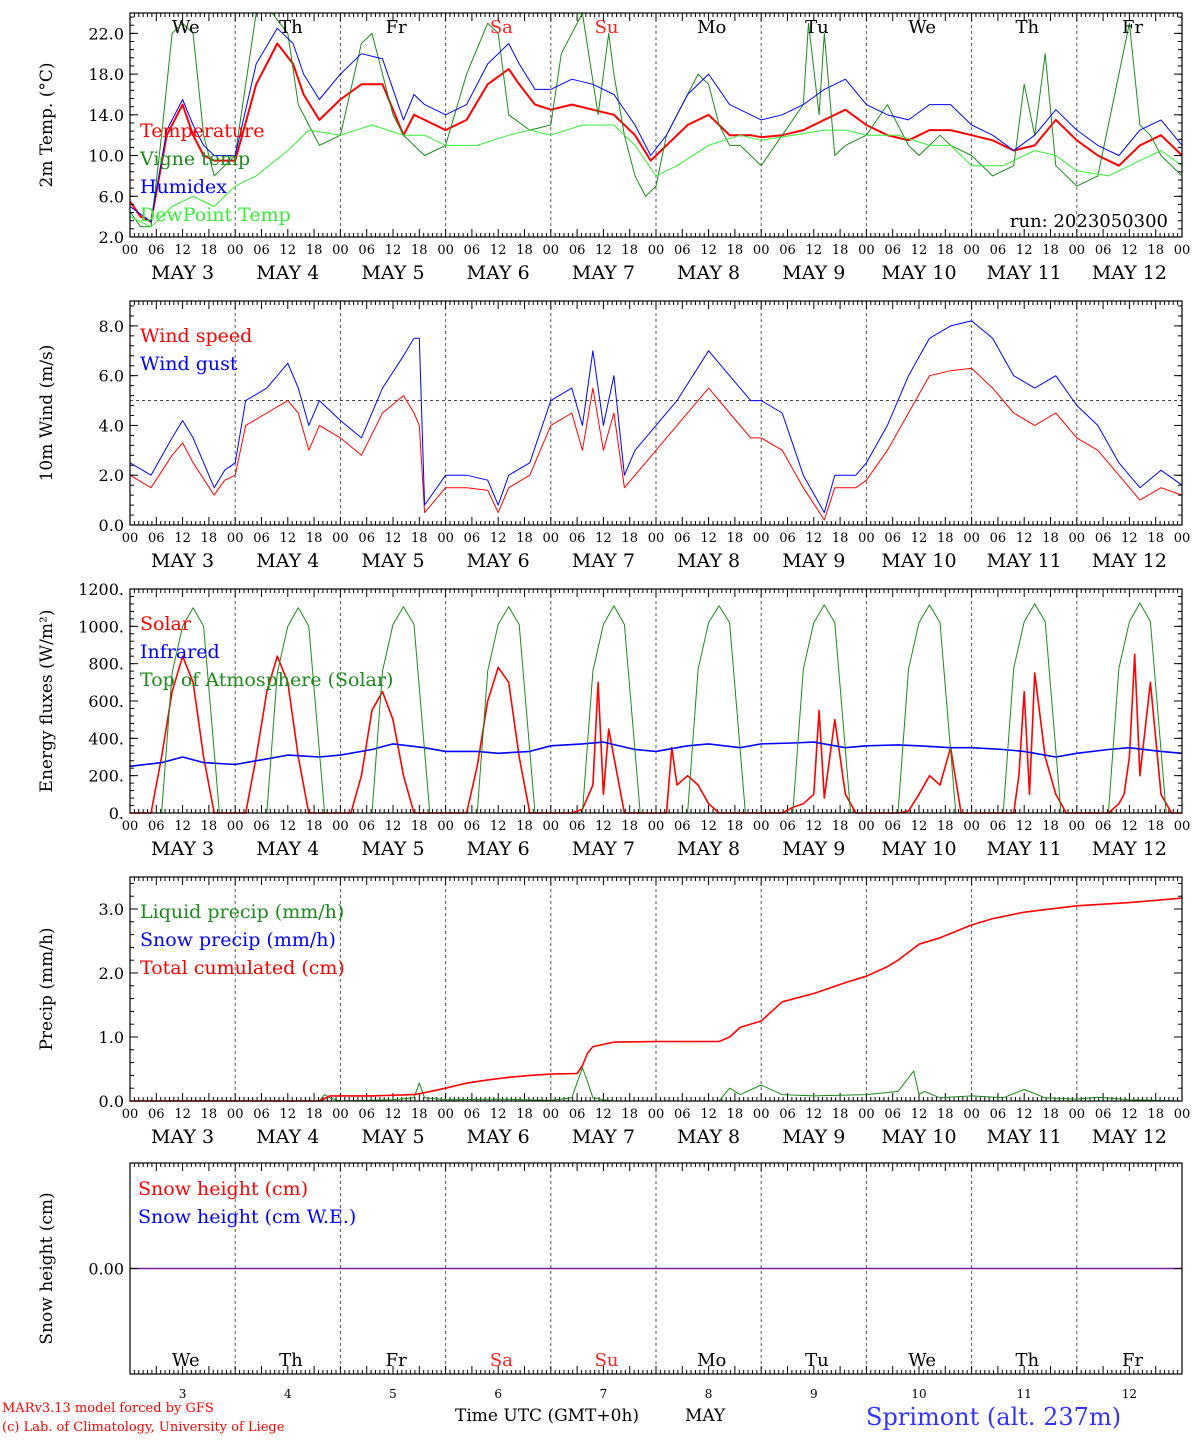 This screenshot has height=1440, width=1194. Describe the element at coordinates (202, 131) in the screenshot. I see `legend-entry: Temperature` at that location.